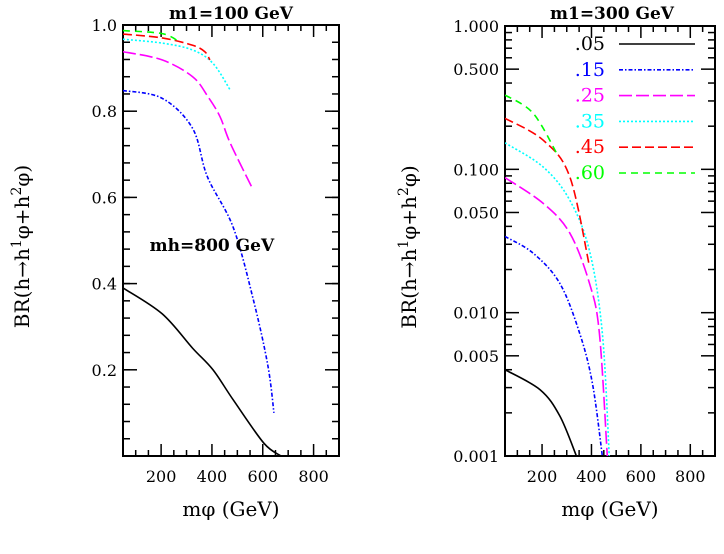 The width and height of the screenshot is (724, 554). What do you see at coordinates (151, 36) in the screenshot?
I see `series-line-p60` at bounding box center [151, 36].